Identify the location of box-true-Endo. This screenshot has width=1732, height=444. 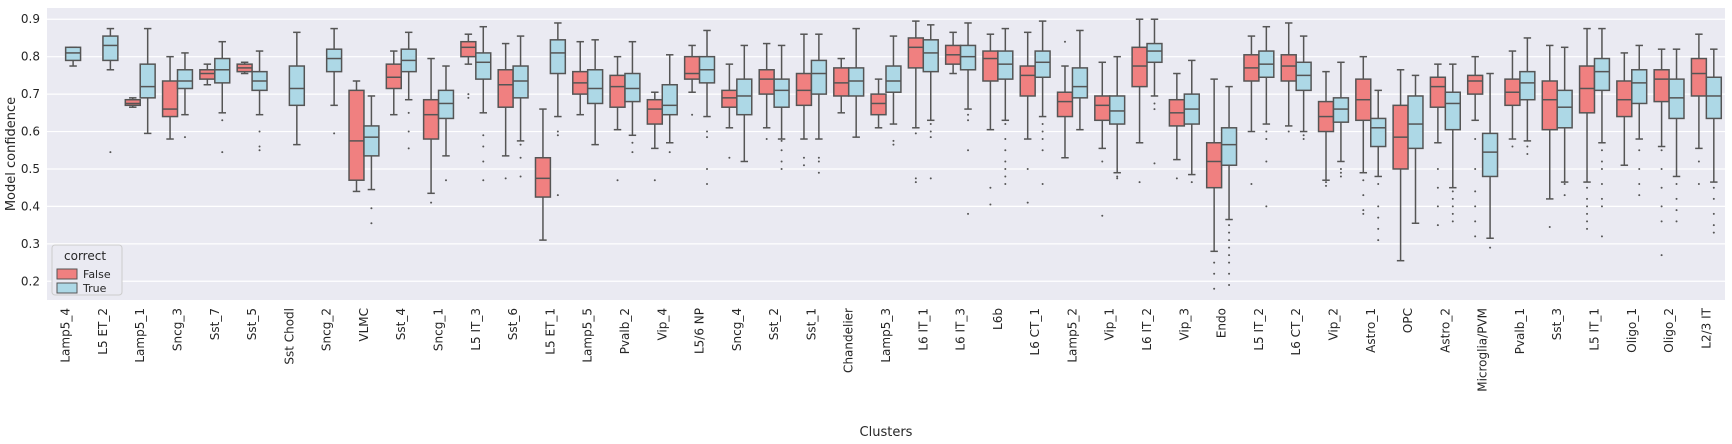
(1229, 186).